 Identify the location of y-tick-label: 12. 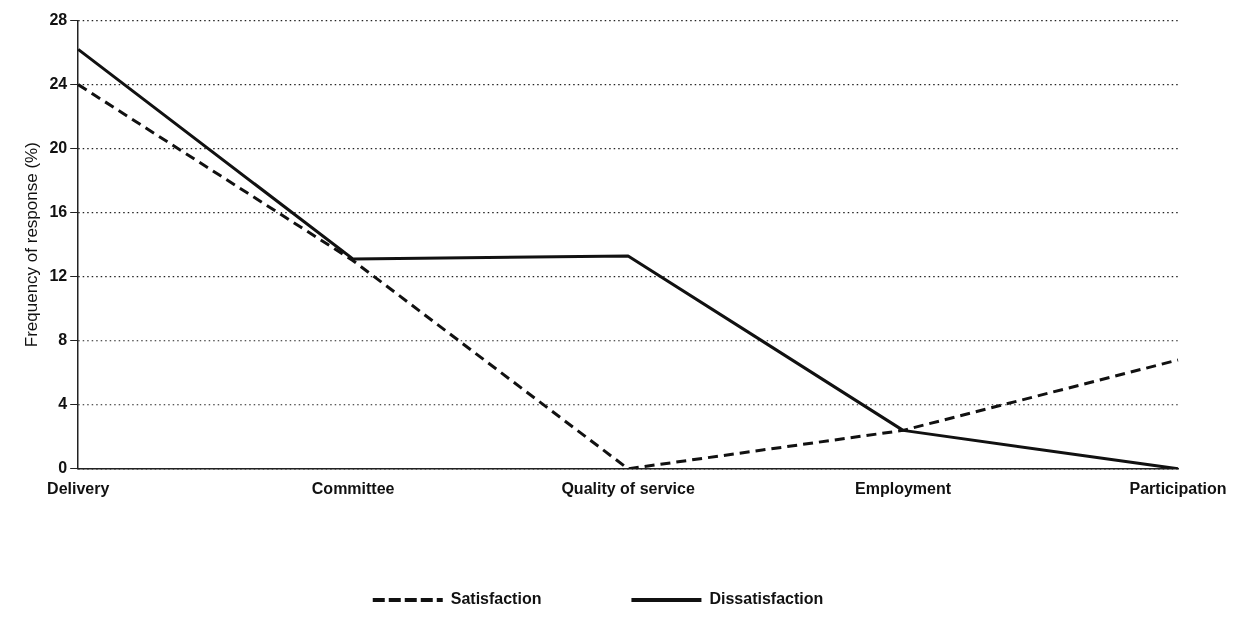
(58, 276).